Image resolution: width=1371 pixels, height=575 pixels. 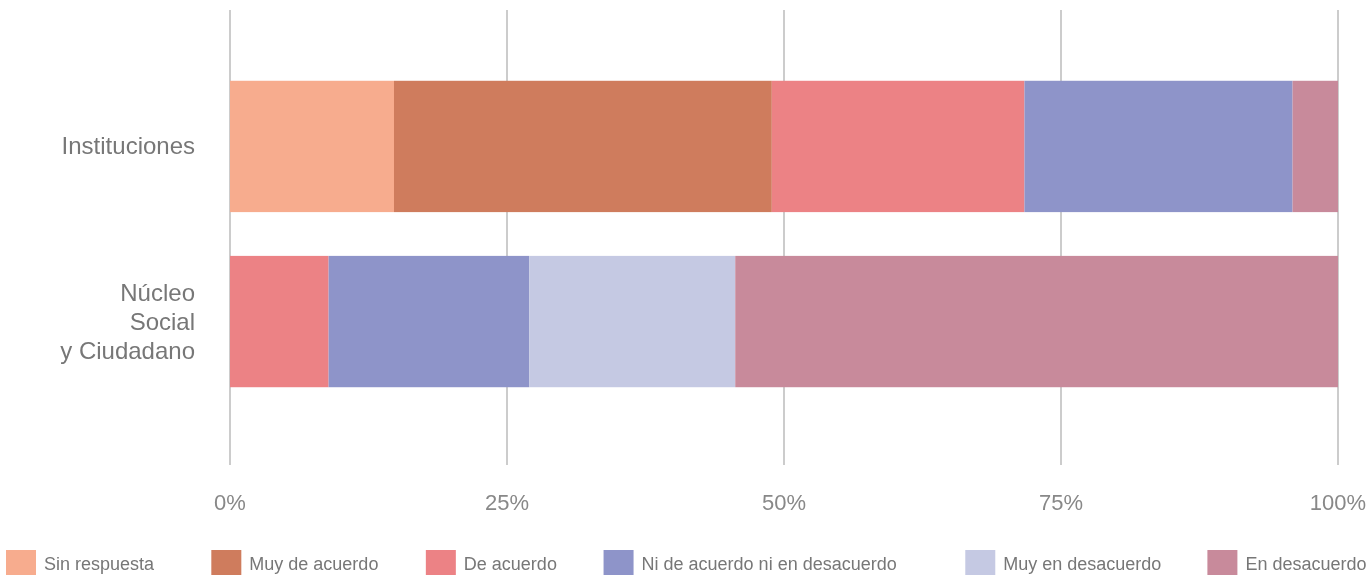 What do you see at coordinates (128, 146) in the screenshot?
I see `y-tick-label: Instituciones` at bounding box center [128, 146].